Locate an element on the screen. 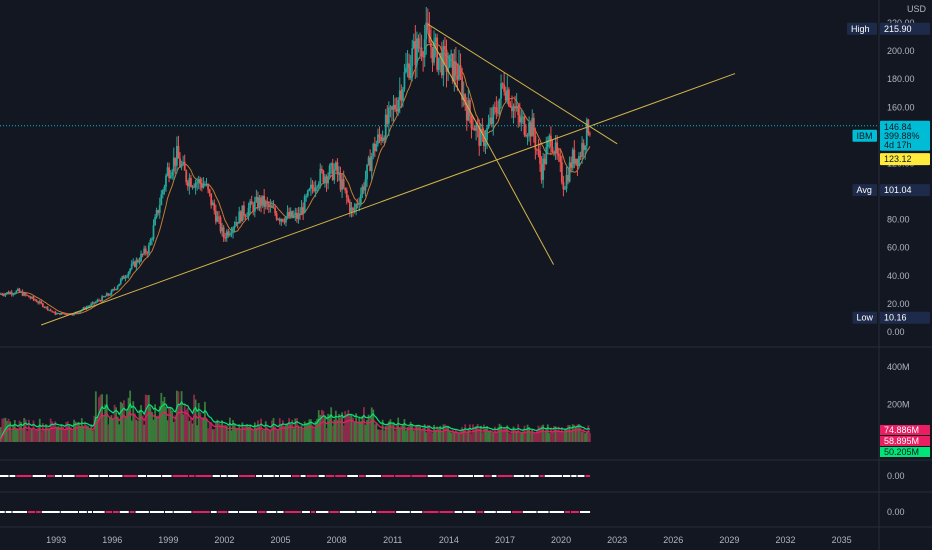 The width and height of the screenshot is (932, 550). y-tick-label: 180.00 is located at coordinates (901, 79).